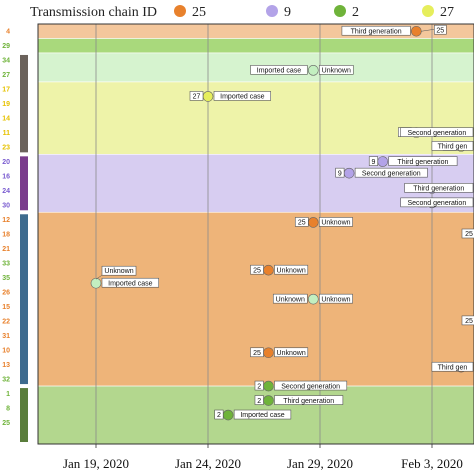  I want to click on row-id-label: 11, so click(7, 133).